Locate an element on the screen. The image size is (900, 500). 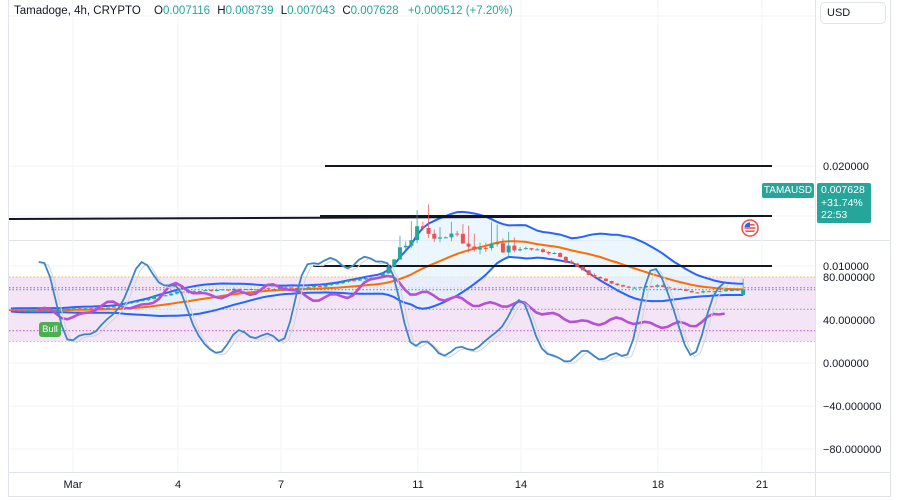
last-price-tag: 0.007628 +31.74% 22:53 is located at coordinates (844, 203).